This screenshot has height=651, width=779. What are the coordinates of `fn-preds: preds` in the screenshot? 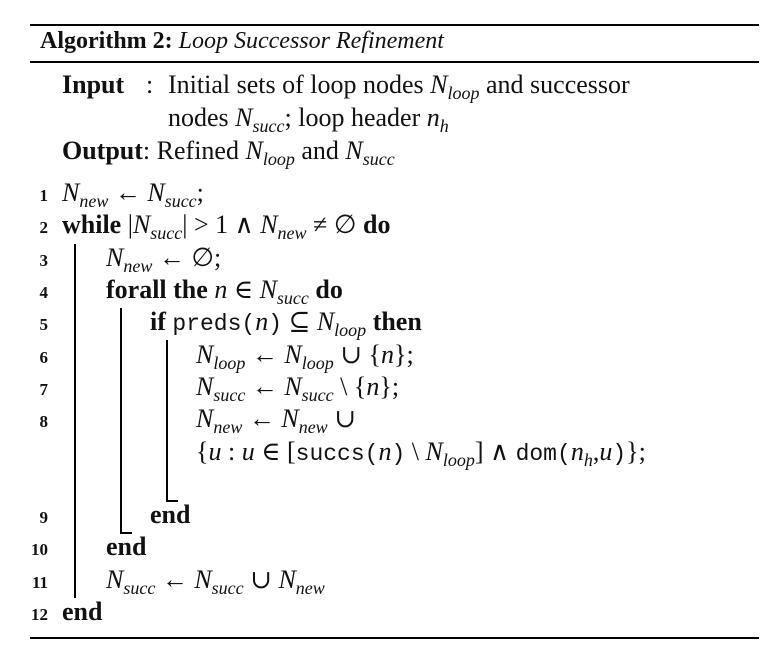 It's located at (207, 324).